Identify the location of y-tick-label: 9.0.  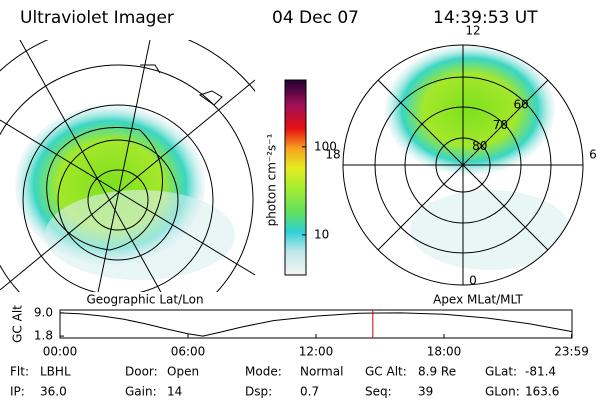
(43, 312).